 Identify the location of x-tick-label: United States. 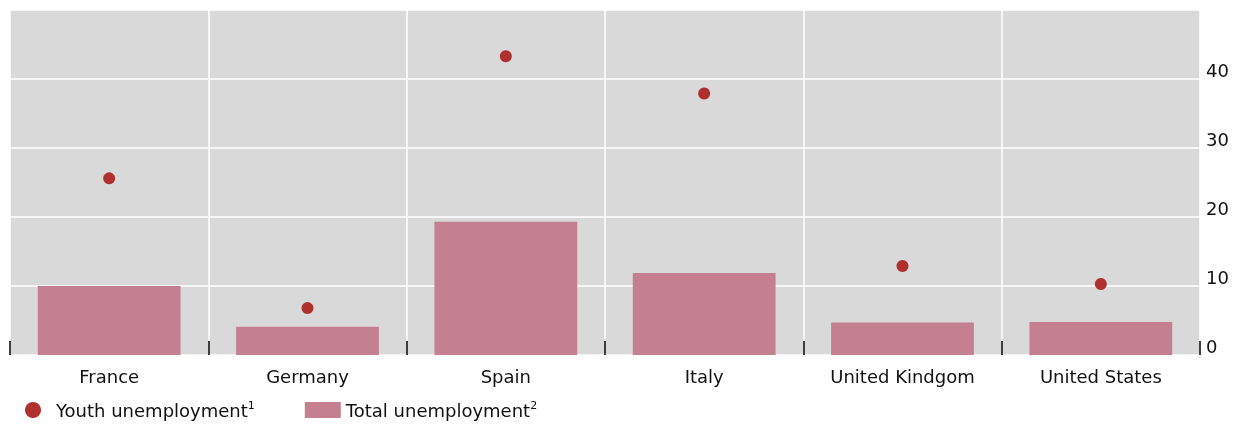
(1100, 376).